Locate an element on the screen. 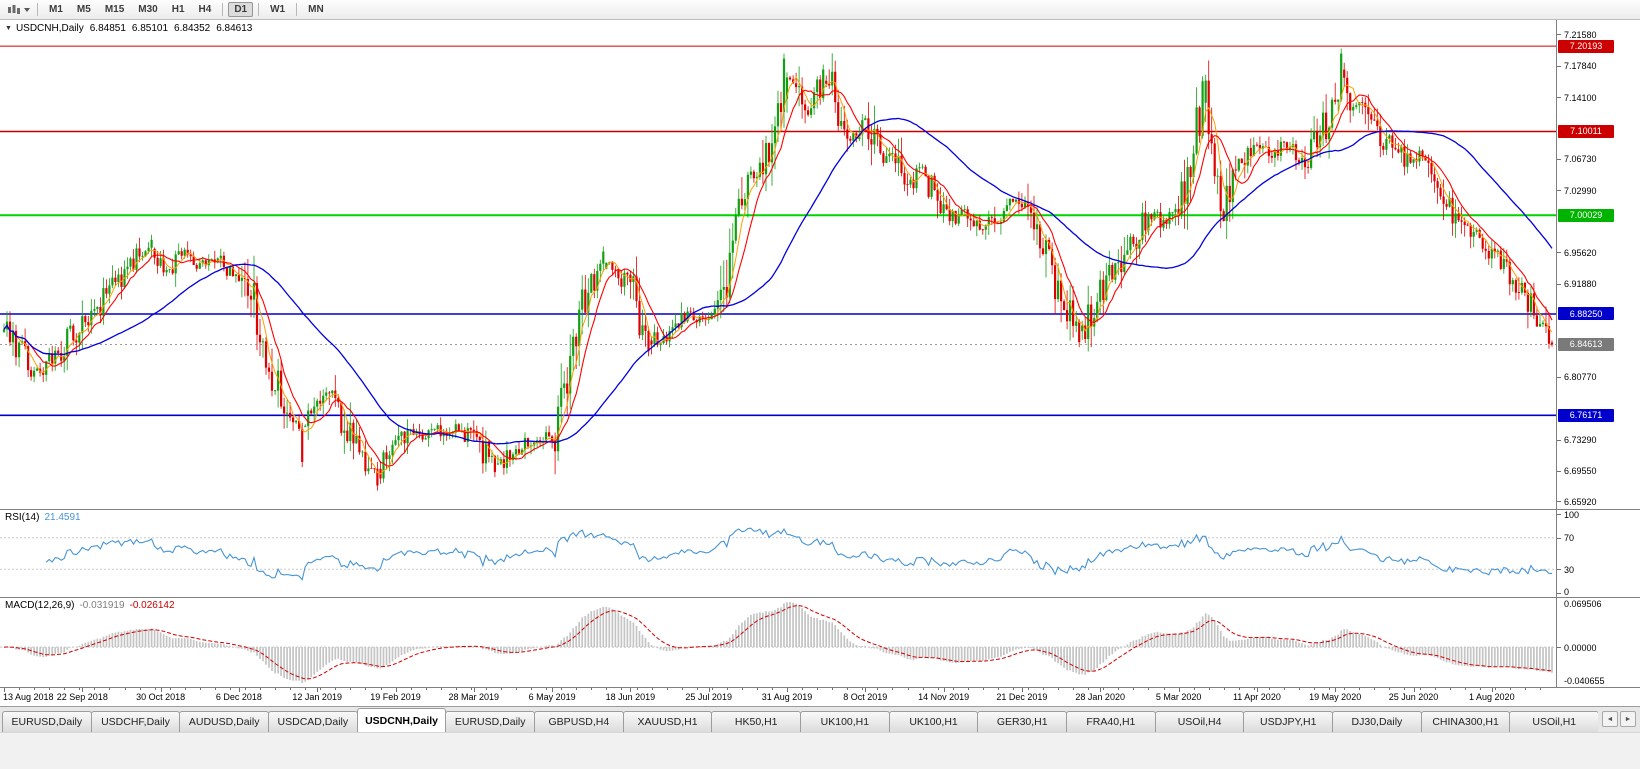 The height and width of the screenshot is (769, 1640). chart-tab-USDCHF-Daily: USDCHF,Daily is located at coordinates (135, 721).